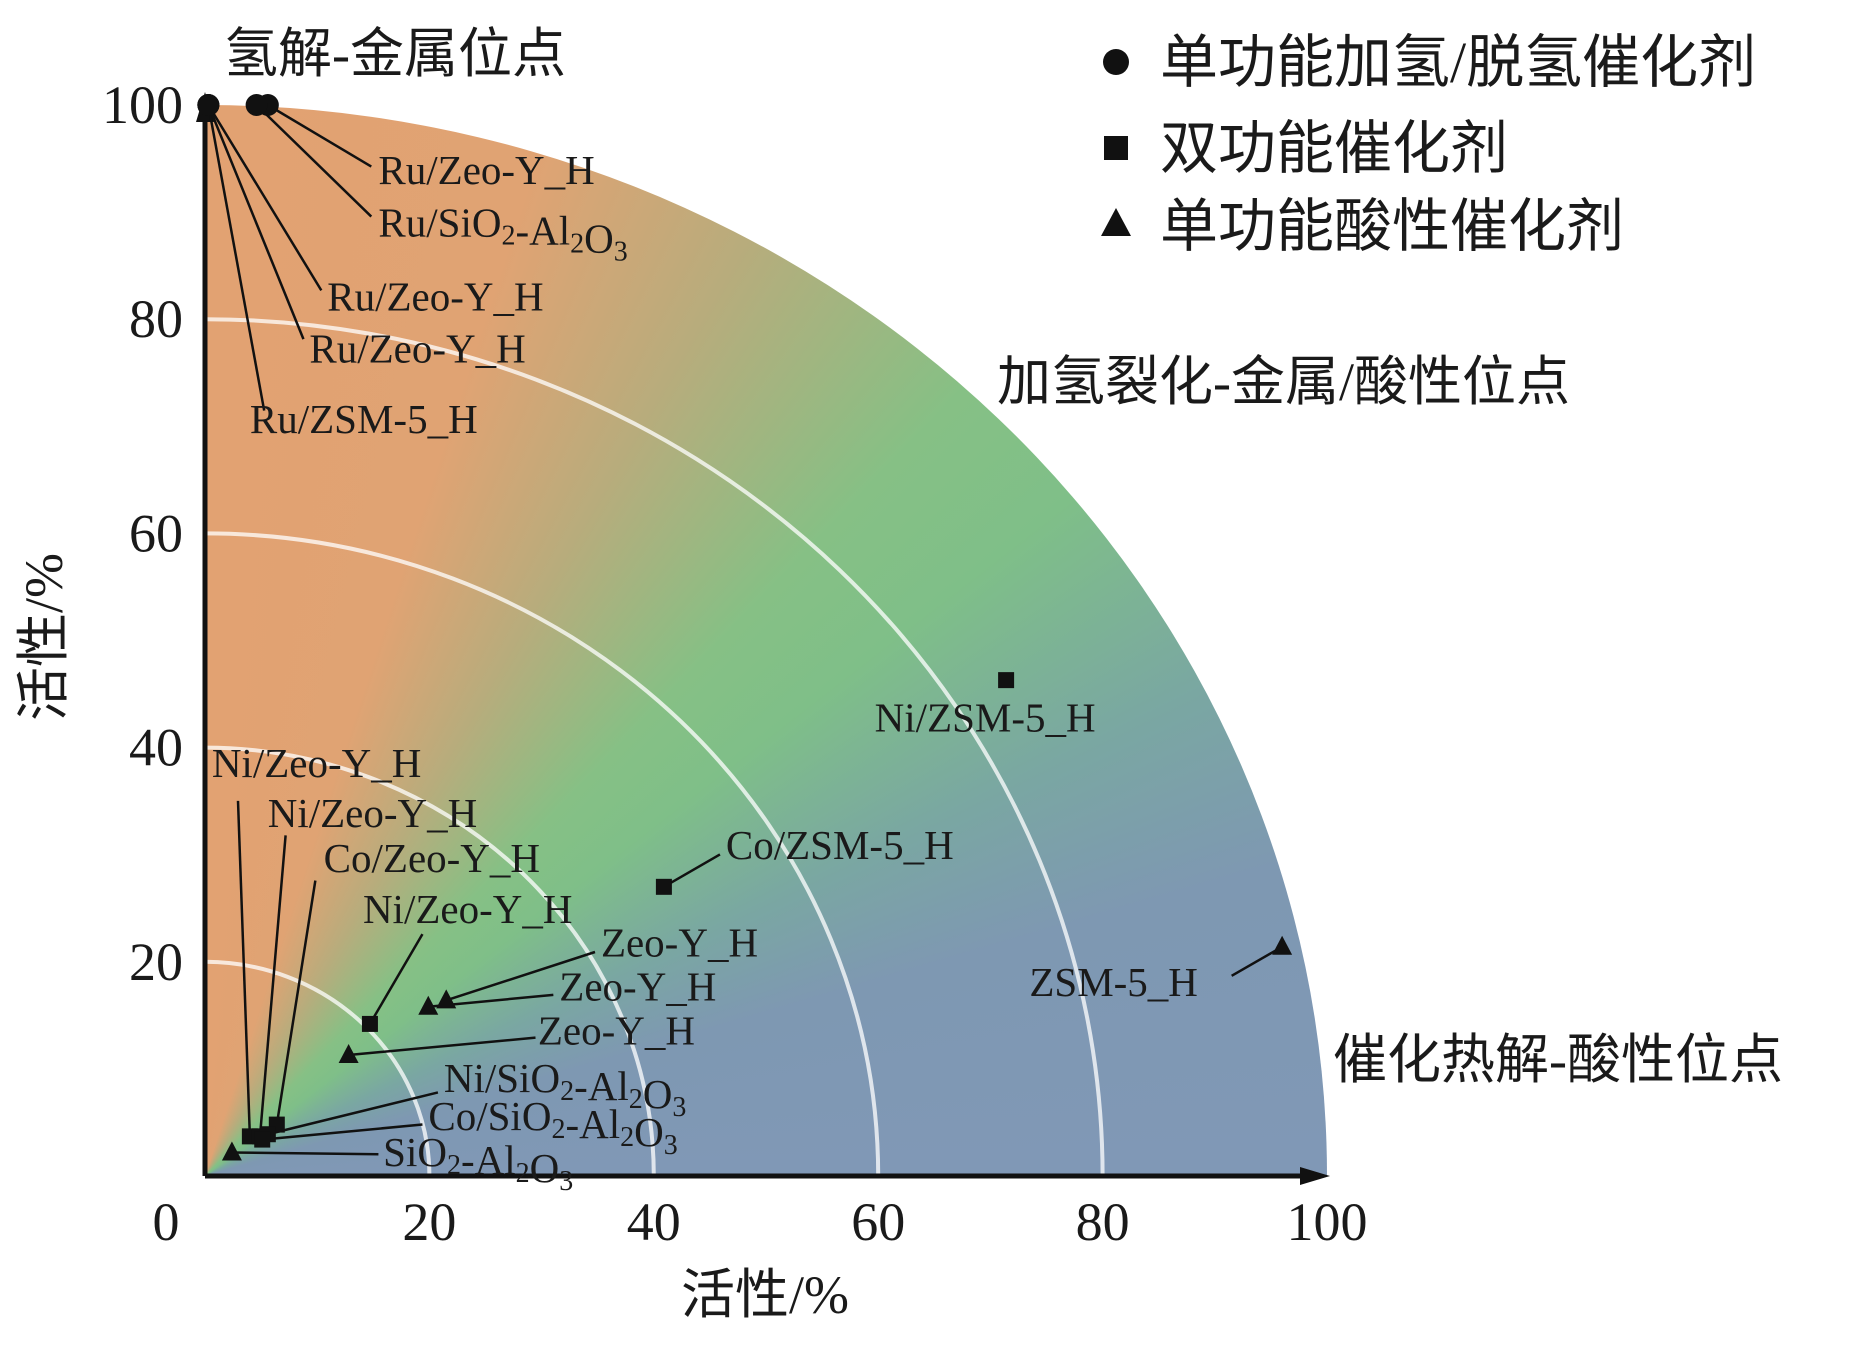 The width and height of the screenshot is (1866, 1347). What do you see at coordinates (432, 858) in the screenshot?
I see `point-label: Co/Zeo-Y_H` at bounding box center [432, 858].